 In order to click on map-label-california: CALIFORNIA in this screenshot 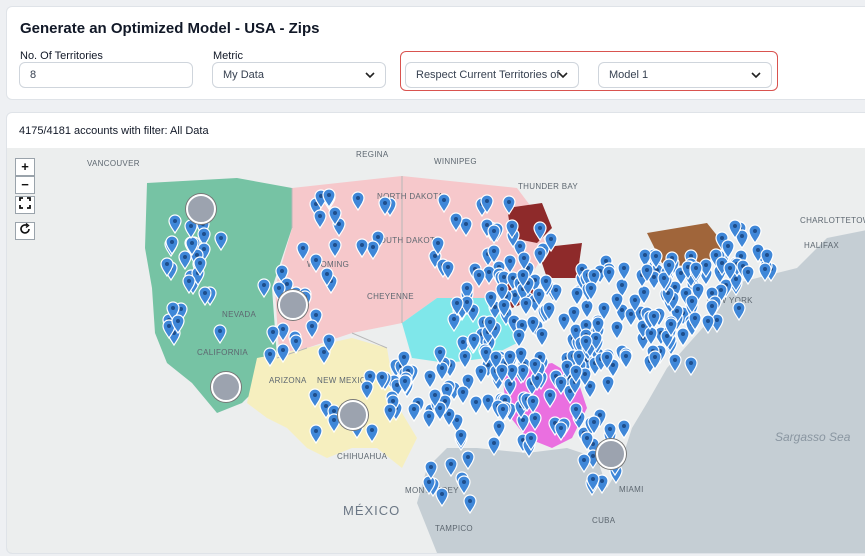, I will do `click(223, 352)`.